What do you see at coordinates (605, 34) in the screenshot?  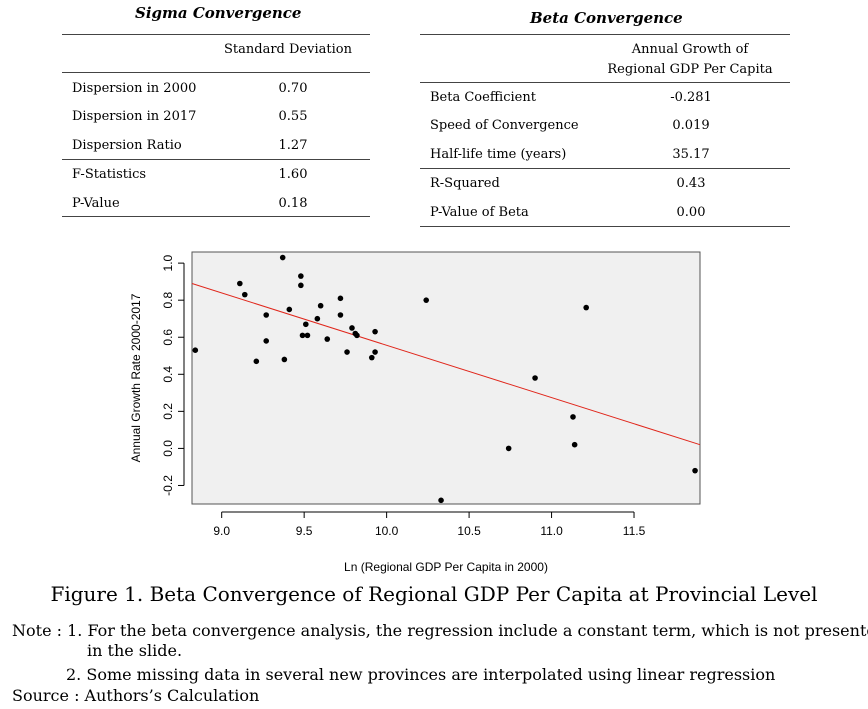 I see `beta-top-rule` at bounding box center [605, 34].